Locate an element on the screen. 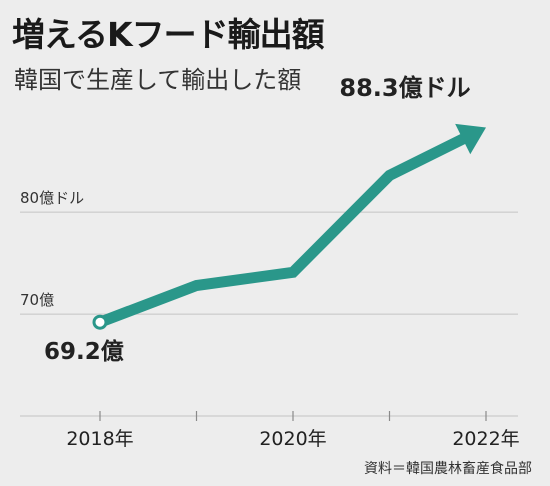  chart-title: 増えるKフード輸出額 is located at coordinates (168, 34).